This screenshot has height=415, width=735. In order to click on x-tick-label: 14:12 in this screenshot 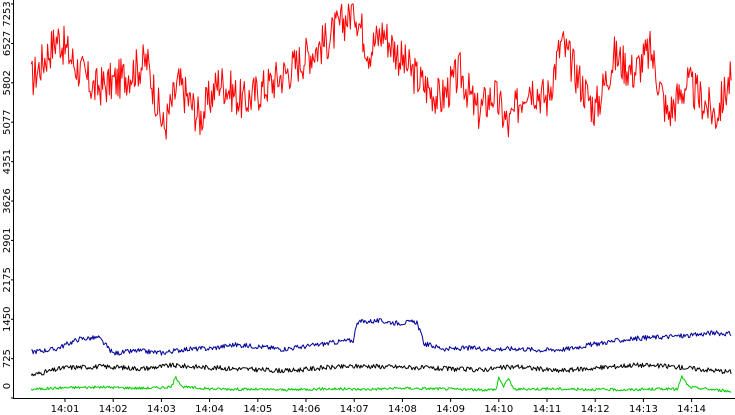, I will do `click(595, 409)`.